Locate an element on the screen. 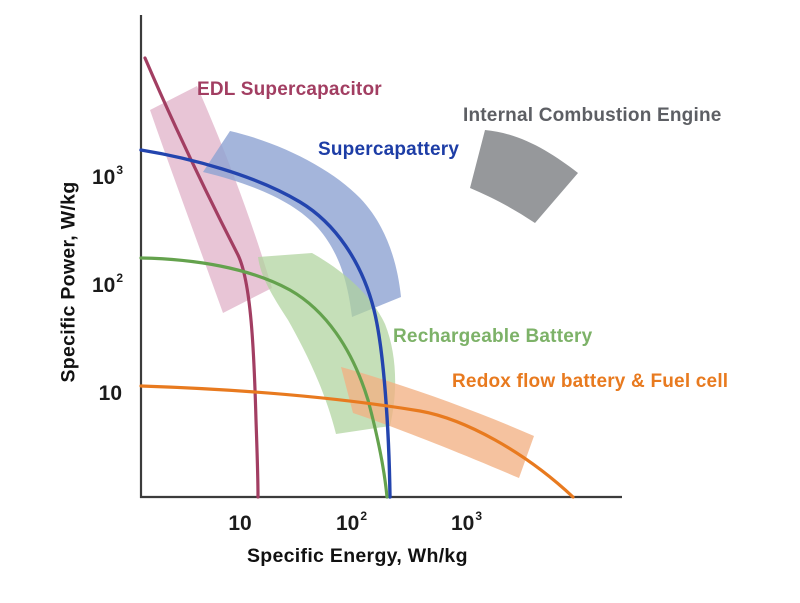 The image size is (800, 603). edl-supercapacitor-label: EDL Supercapacitor is located at coordinates (289, 89).